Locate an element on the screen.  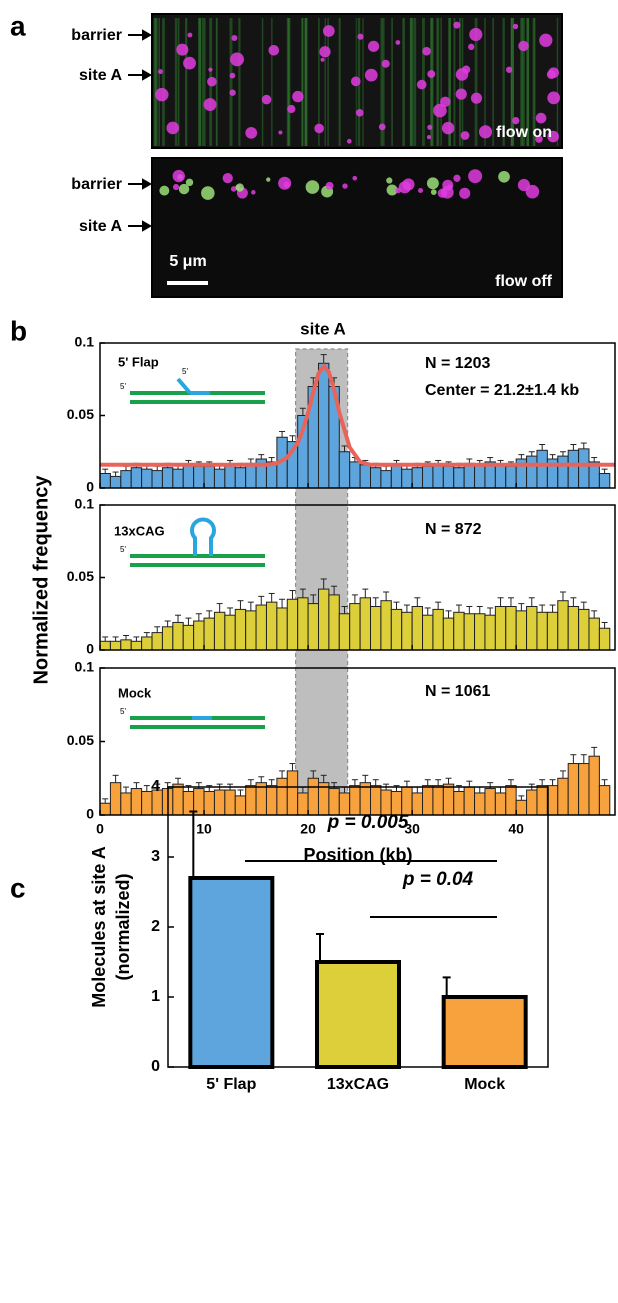
y-tick-label: 0.1 is located at coordinates (85, 667).